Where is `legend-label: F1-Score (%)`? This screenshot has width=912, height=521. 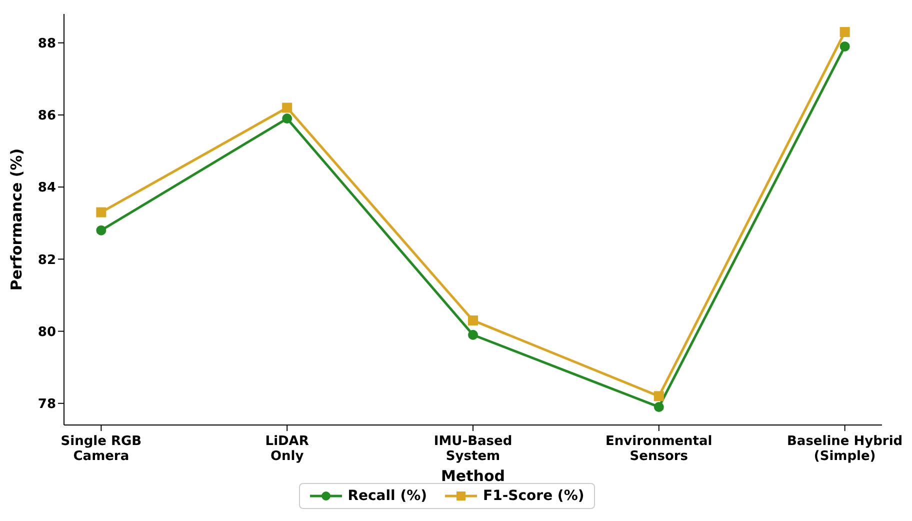 legend-label: F1-Score (%) is located at coordinates (533, 496).